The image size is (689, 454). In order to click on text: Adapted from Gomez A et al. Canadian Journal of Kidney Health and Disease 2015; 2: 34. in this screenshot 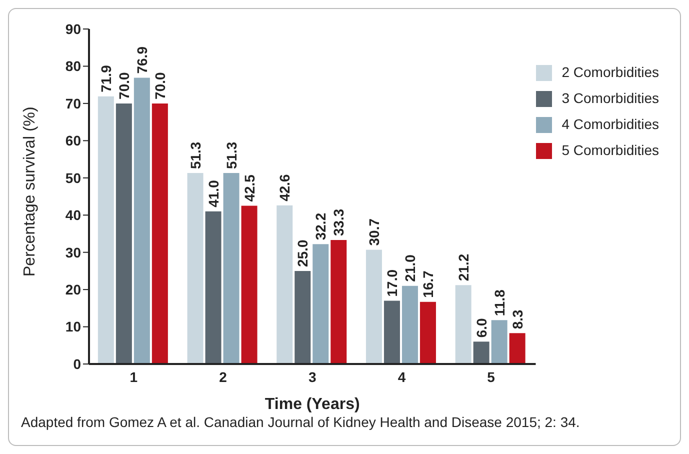, I will do `click(301, 422)`.